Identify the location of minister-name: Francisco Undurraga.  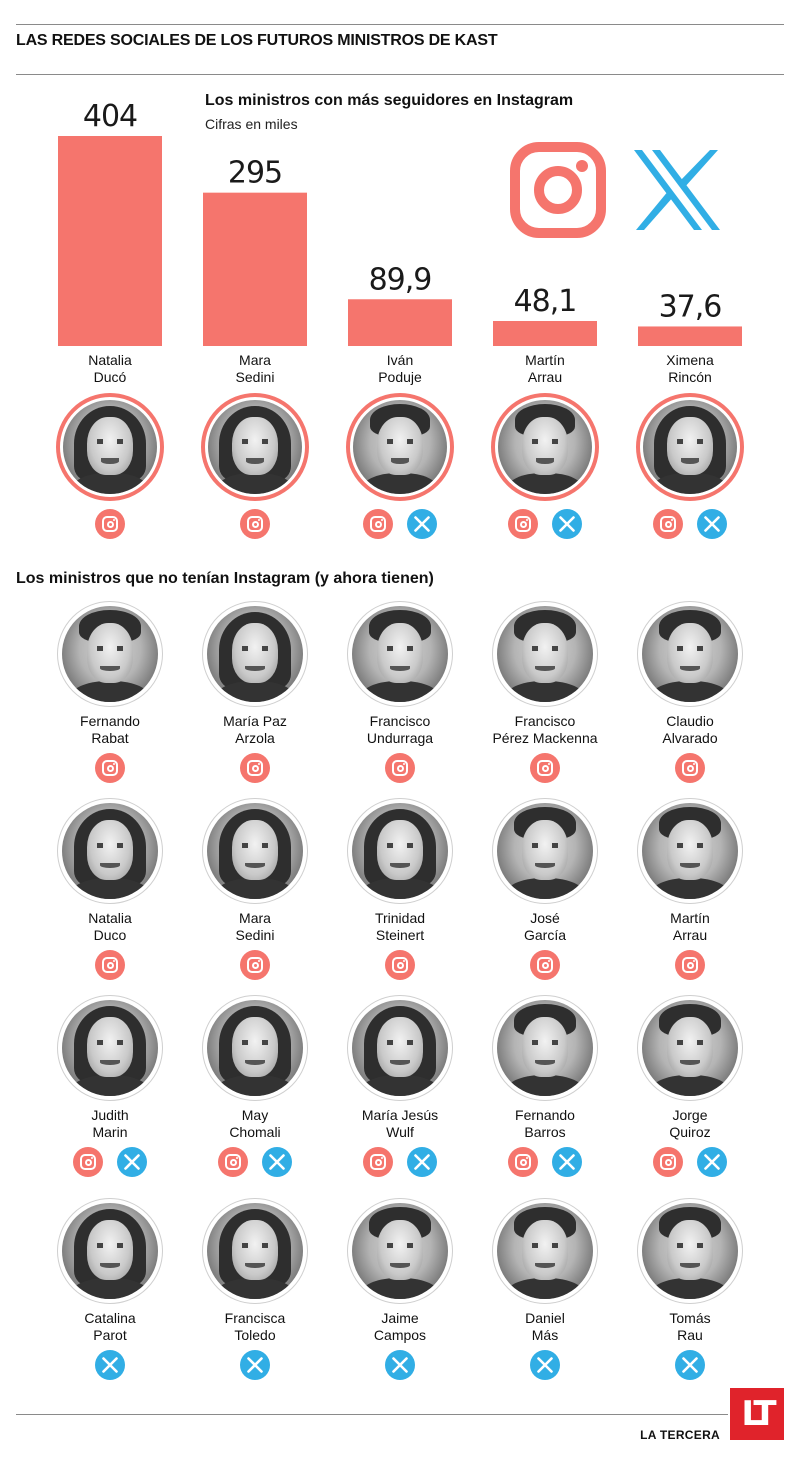
(400, 730).